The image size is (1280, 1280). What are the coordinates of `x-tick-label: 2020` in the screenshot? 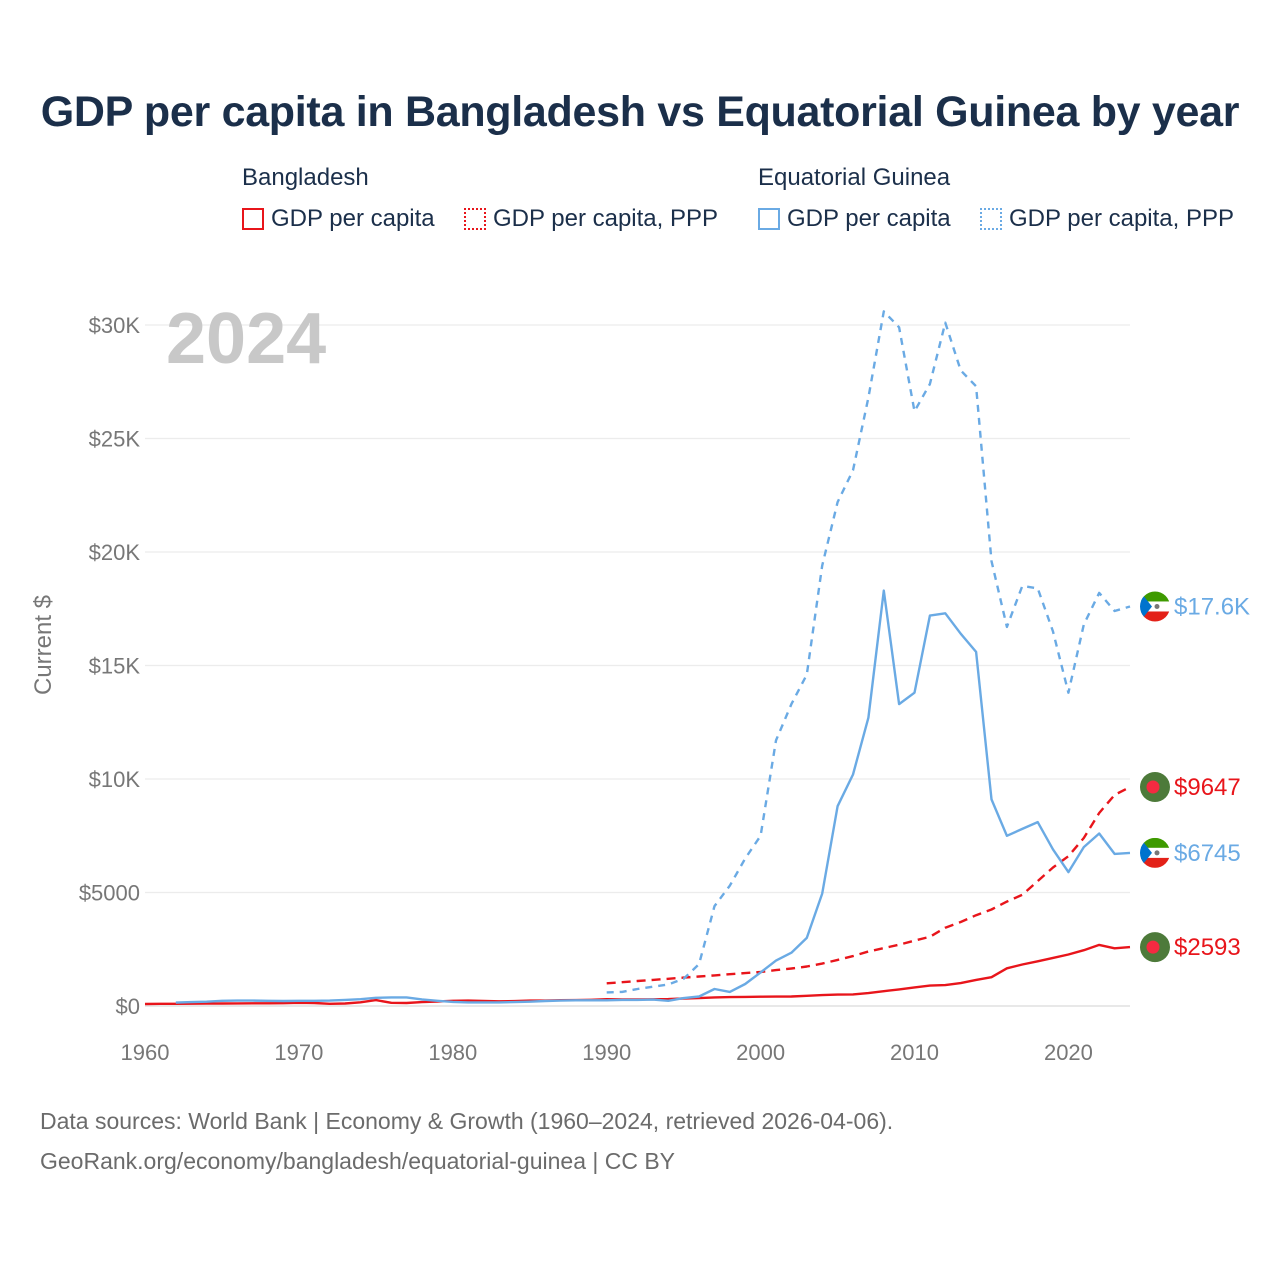 It's located at (1068, 1052).